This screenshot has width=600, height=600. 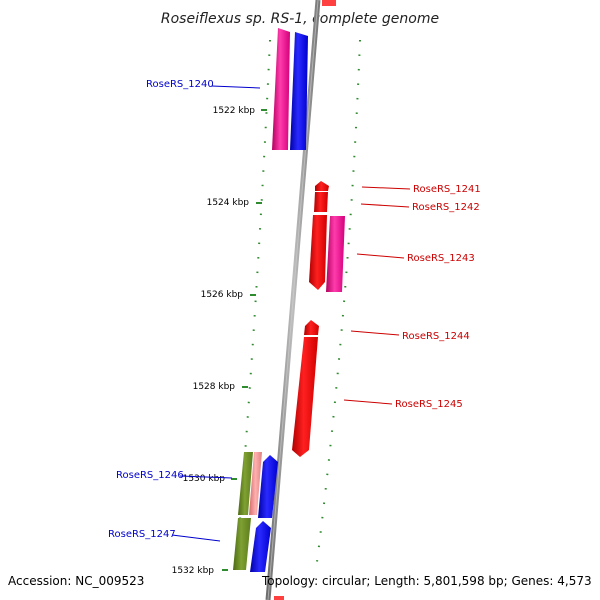 What do you see at coordinates (300, 19) in the screenshot?
I see `map-title: Roseiflexus sp. RS-1, complete genome` at bounding box center [300, 19].